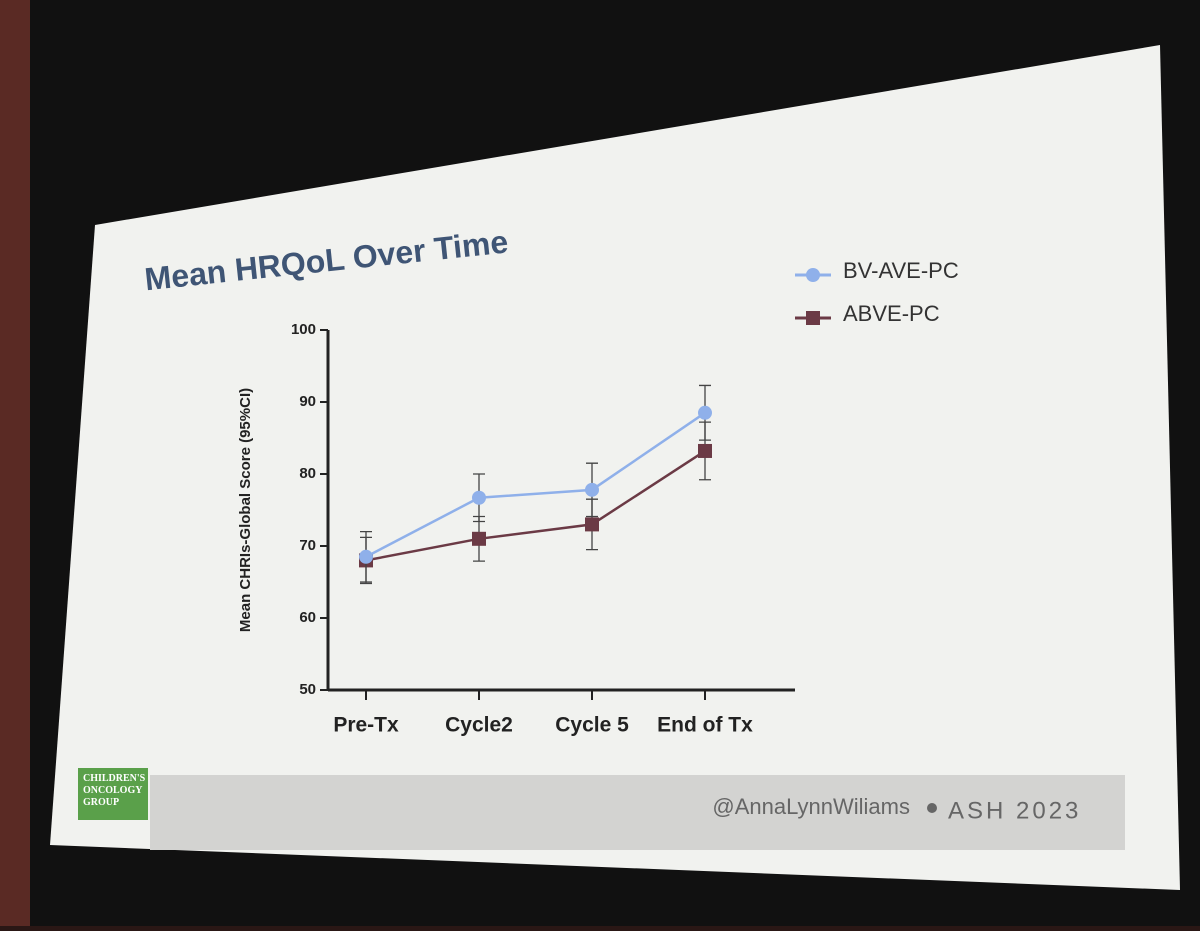 The image size is (1200, 931). I want to click on footer-handle: @AnnaLynnWiliams, so click(811, 806).